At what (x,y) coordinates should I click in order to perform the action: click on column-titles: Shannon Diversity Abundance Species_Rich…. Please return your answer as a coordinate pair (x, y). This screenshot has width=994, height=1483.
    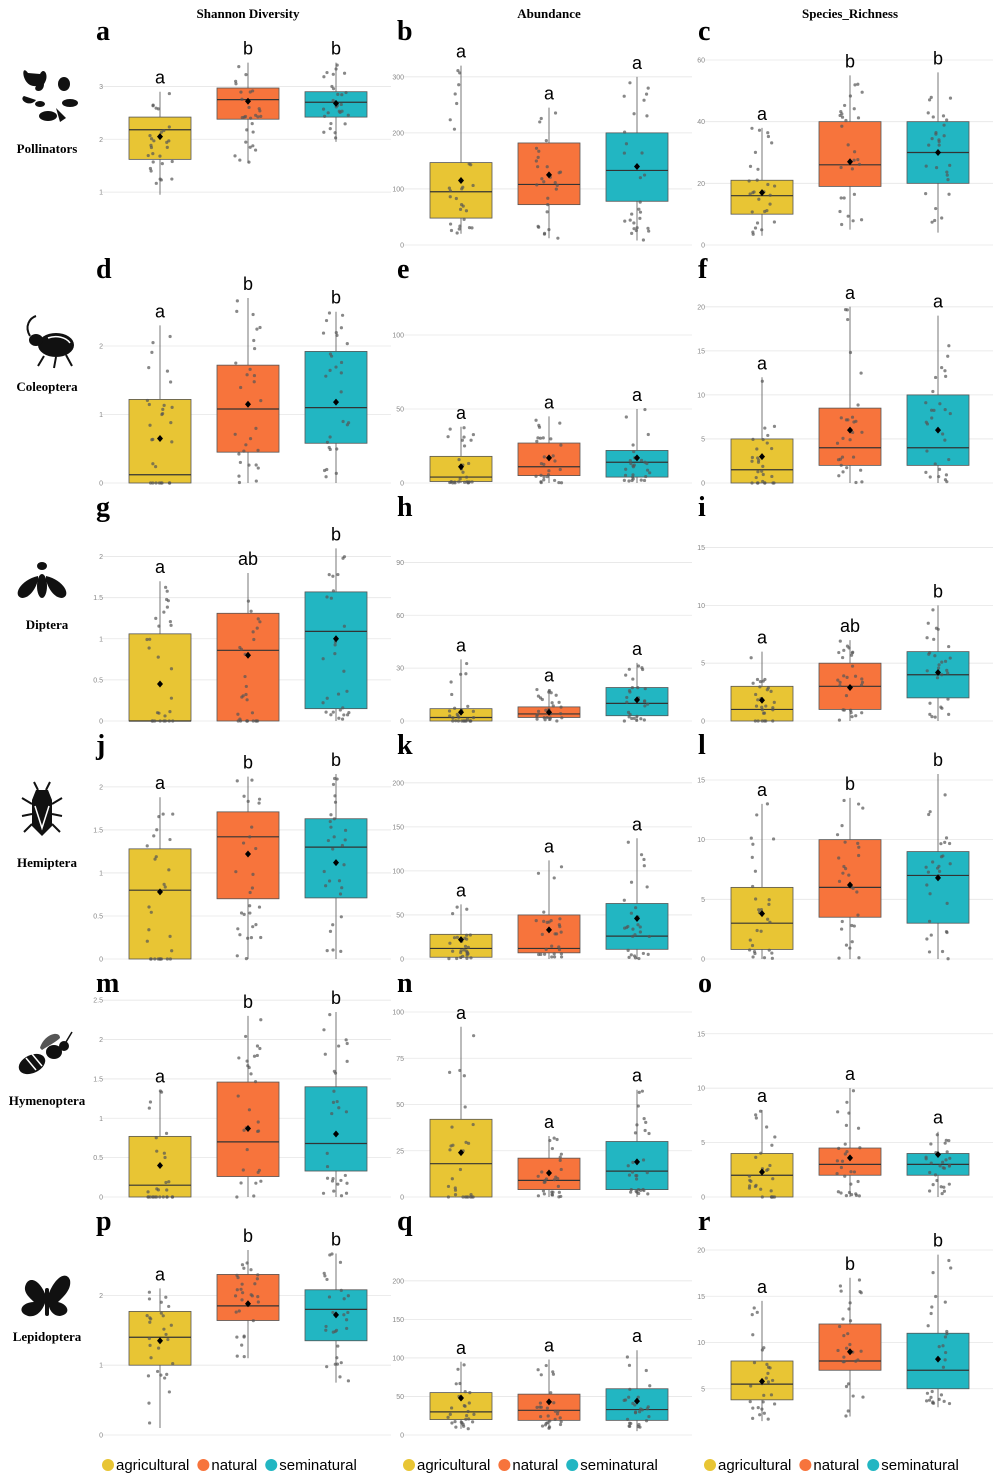
    Looking at the image, I should click on (548, 13).